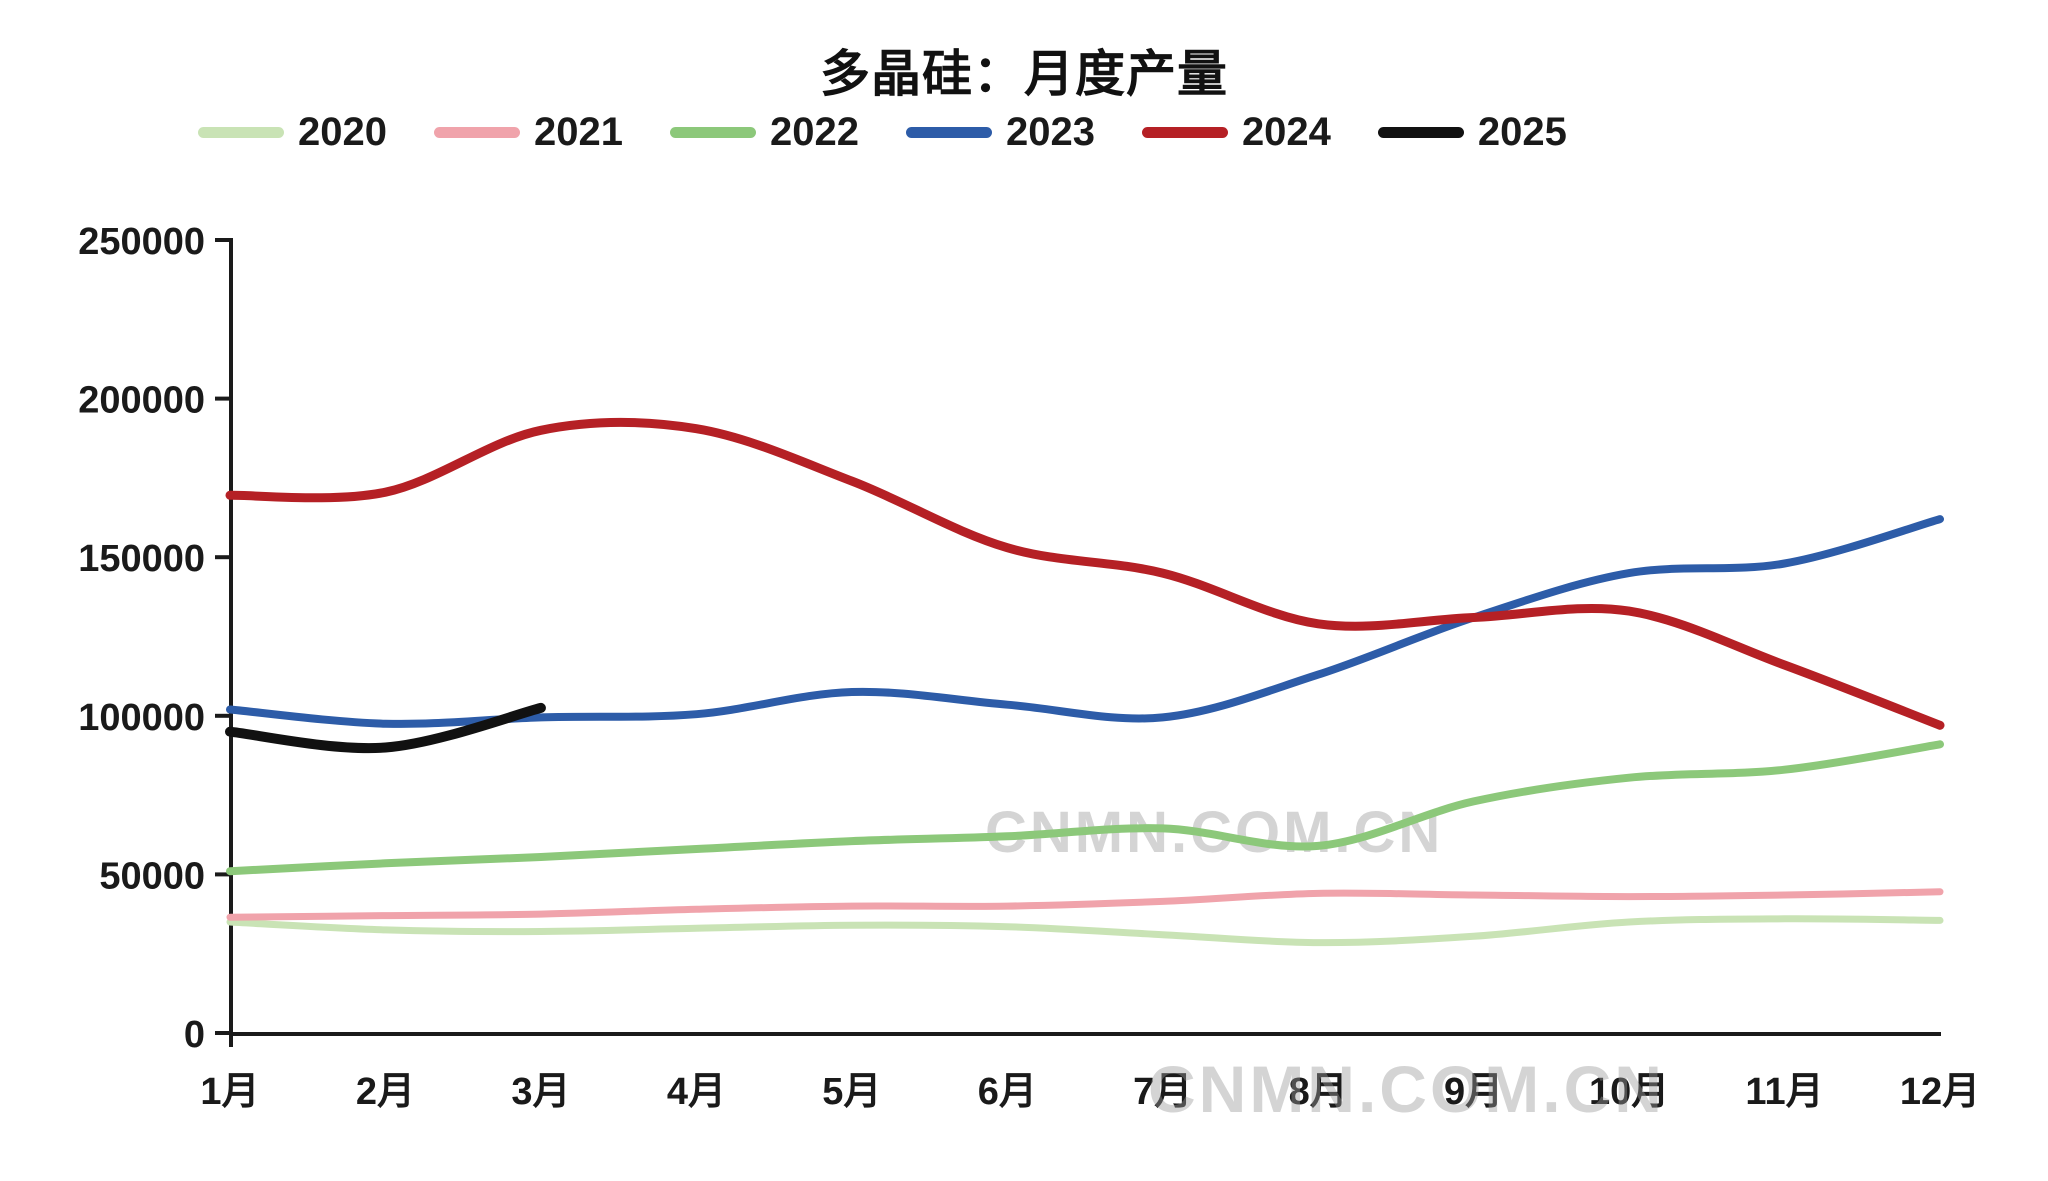 The image size is (2048, 1181). I want to click on x-axis-labels: 1月 2月 3月 4月 5月 6月 7月 8月 9月 10月 11月 12月, so click(1090, 1092).